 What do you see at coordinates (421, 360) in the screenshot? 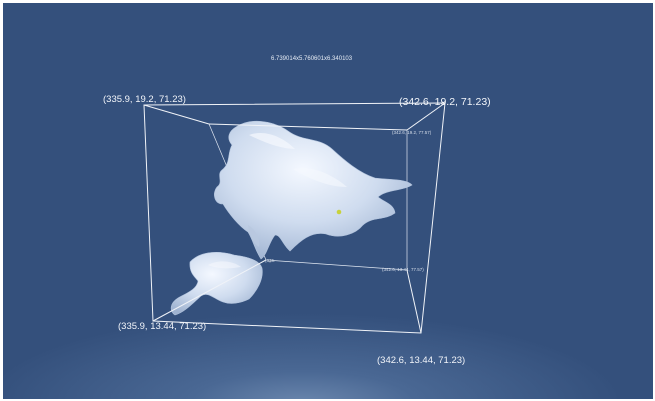
I see `corner-label-bottom-right: (342.6, 13.44, 71.23)` at bounding box center [421, 360].